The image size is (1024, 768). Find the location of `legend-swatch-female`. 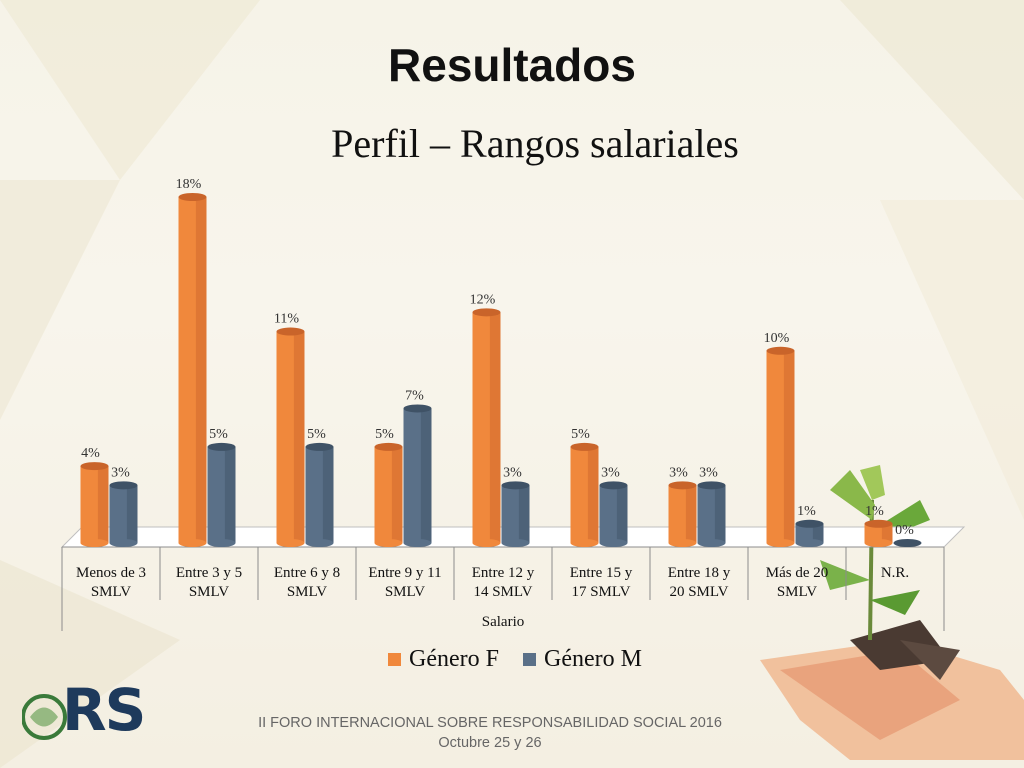

legend-swatch-female is located at coordinates (394, 659).